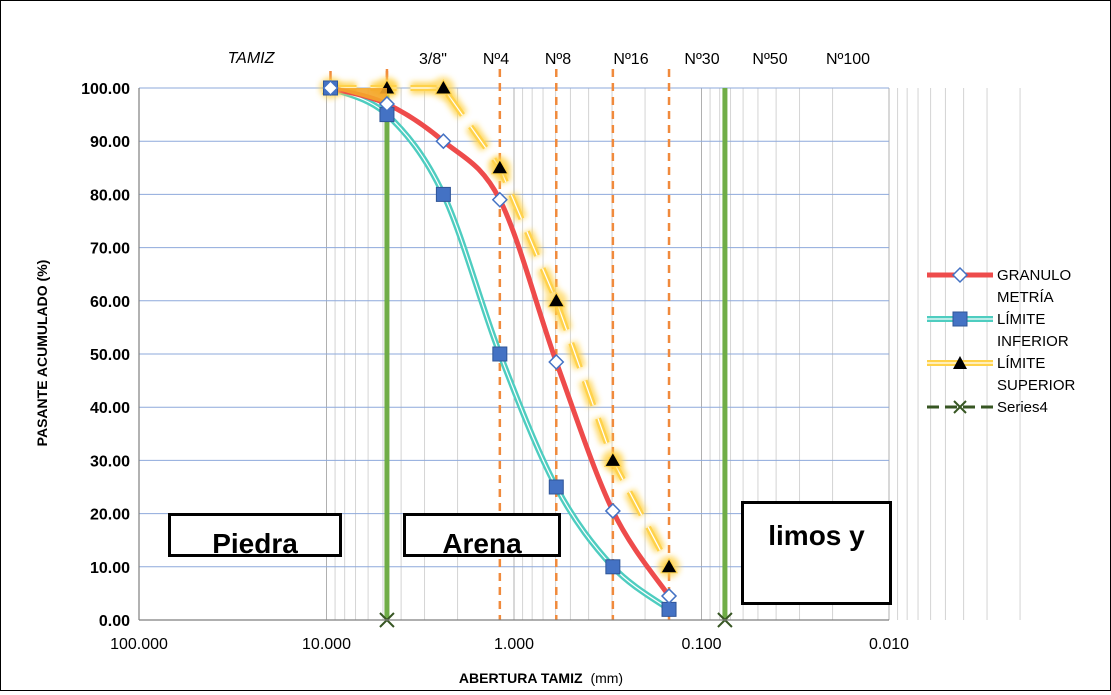 Image resolution: width=1111 pixels, height=695 pixels. What do you see at coordinates (1036, 374) in the screenshot?
I see `legend-label-limite-superior: LÍMITE SUPERIOR` at bounding box center [1036, 374].